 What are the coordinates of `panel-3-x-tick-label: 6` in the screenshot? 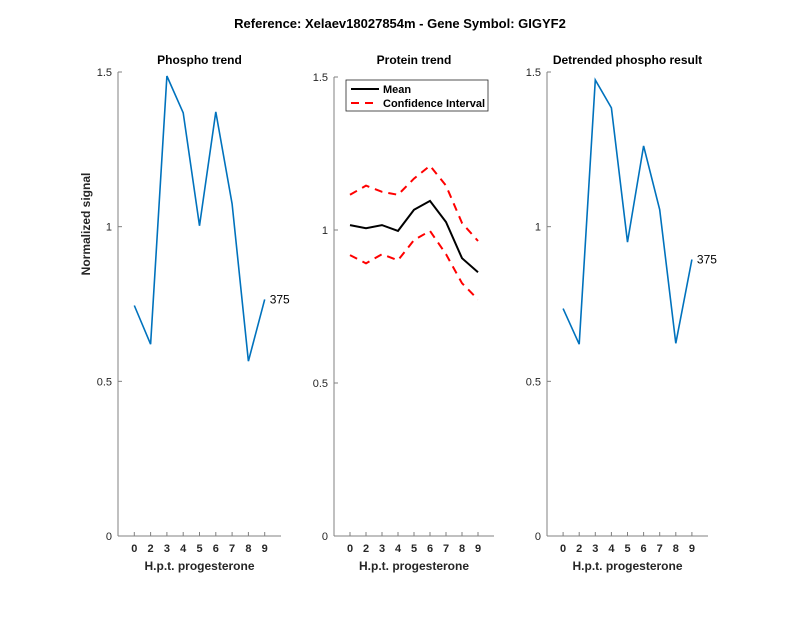 It's located at (644, 549).